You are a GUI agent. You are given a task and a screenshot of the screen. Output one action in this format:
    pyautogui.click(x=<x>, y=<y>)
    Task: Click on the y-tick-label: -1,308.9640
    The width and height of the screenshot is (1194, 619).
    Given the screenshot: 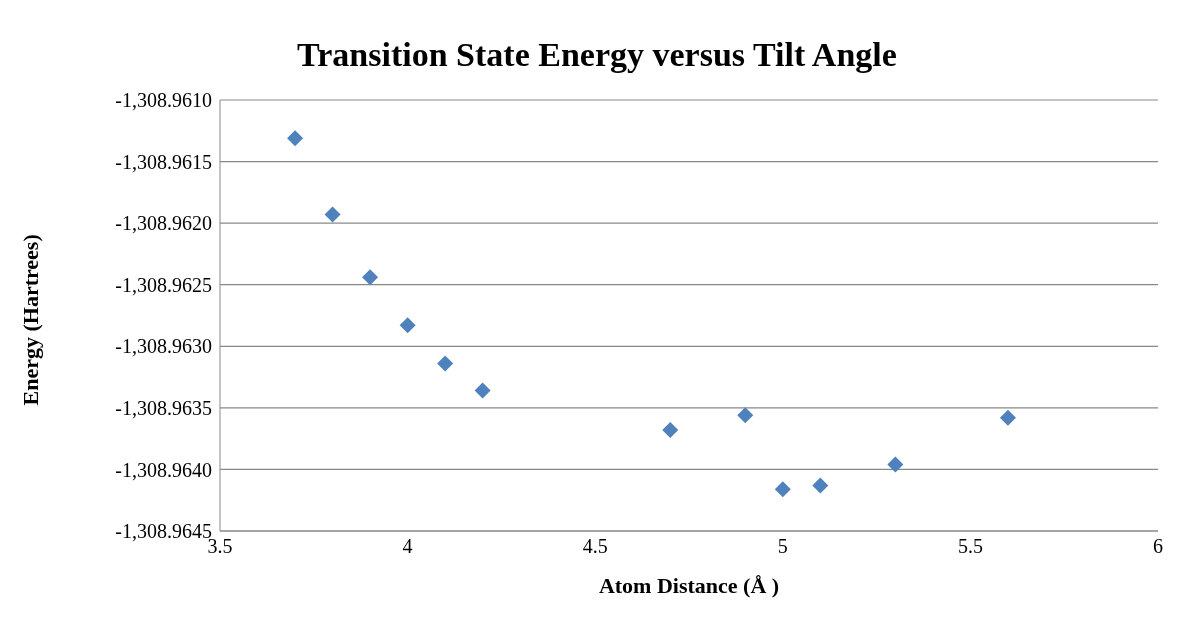 What is the action you would take?
    pyautogui.click(x=163, y=469)
    